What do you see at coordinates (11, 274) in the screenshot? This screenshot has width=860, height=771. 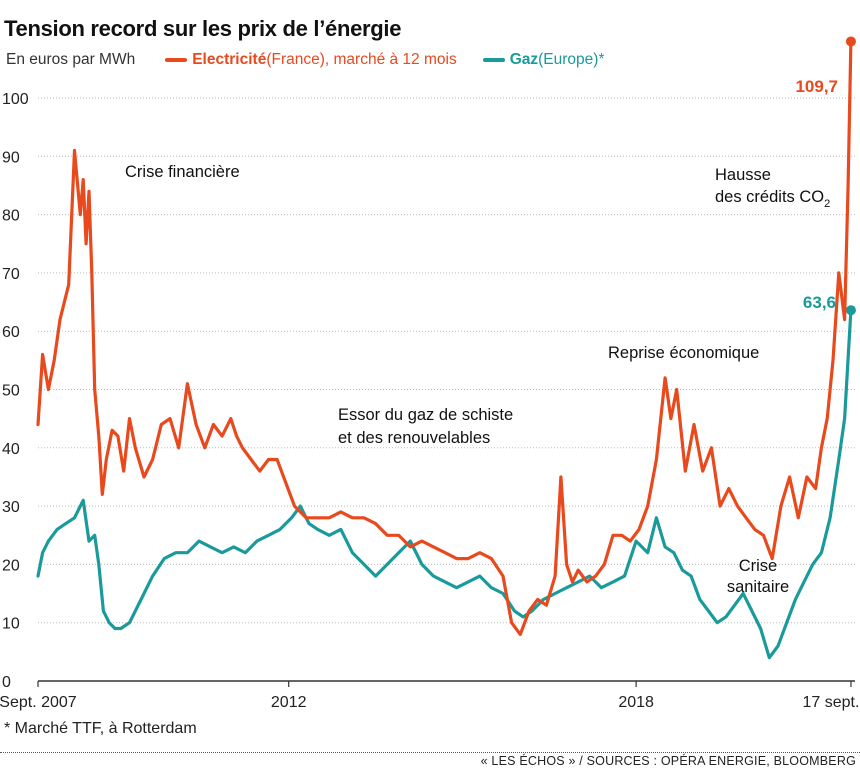 I see `y-tick-label-70: 70` at bounding box center [11, 274].